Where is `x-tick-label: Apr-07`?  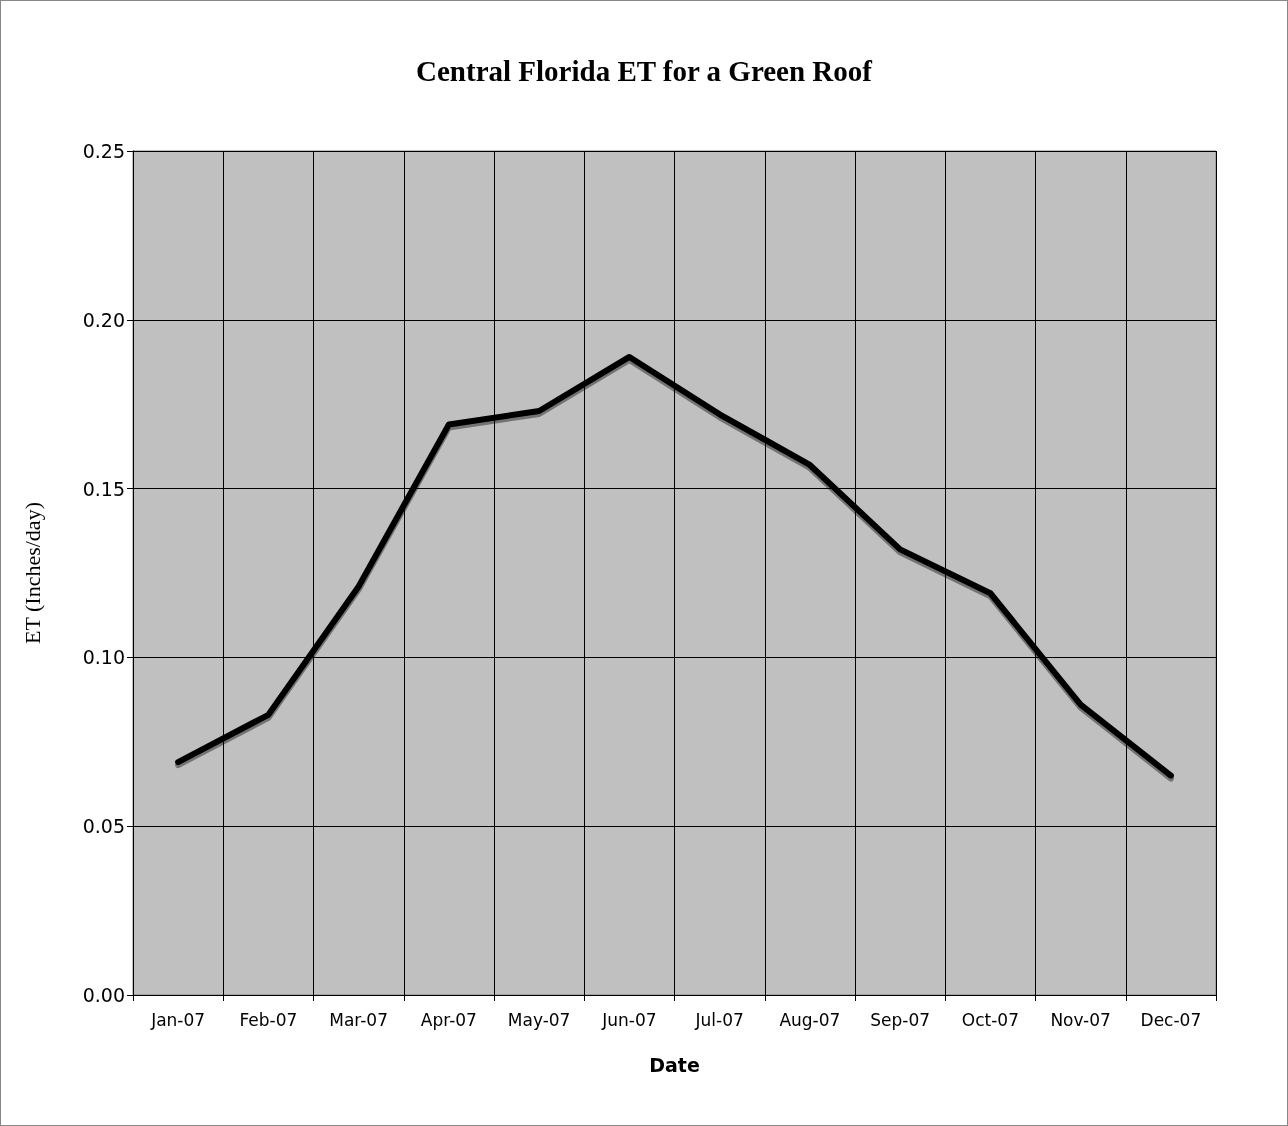 x-tick-label: Apr-07 is located at coordinates (448, 1019).